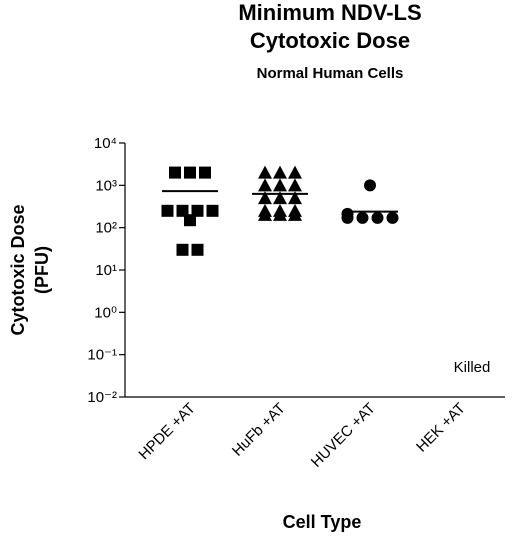 This screenshot has height=546, width=512. Describe the element at coordinates (18, 269) in the screenshot. I see `y-axis-label: Cytotoxic Dose` at that location.